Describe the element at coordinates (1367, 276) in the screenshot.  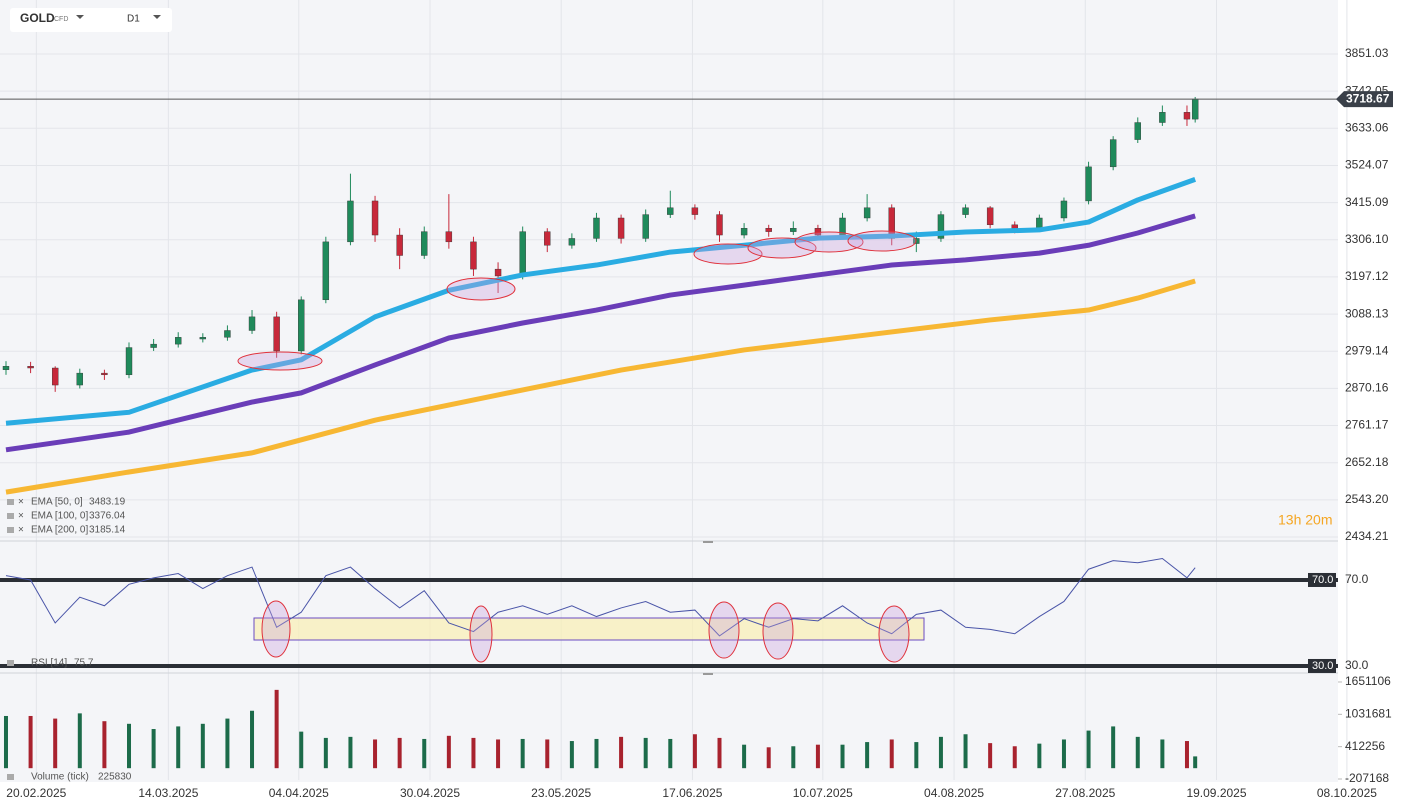
I see `y-tick-label: 3197.12` at that location.